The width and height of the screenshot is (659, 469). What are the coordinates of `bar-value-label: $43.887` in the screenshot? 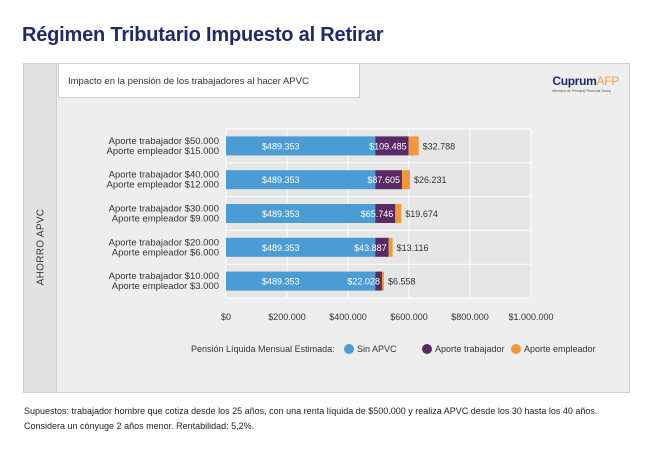 It's located at (370, 248).